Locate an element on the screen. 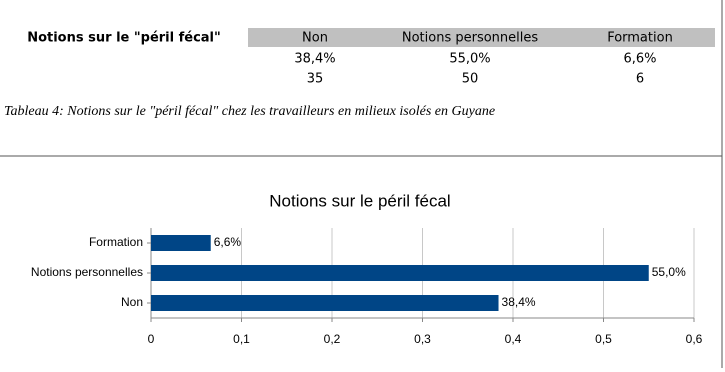 The width and height of the screenshot is (725, 372). table-header: Non is located at coordinates (315, 38).